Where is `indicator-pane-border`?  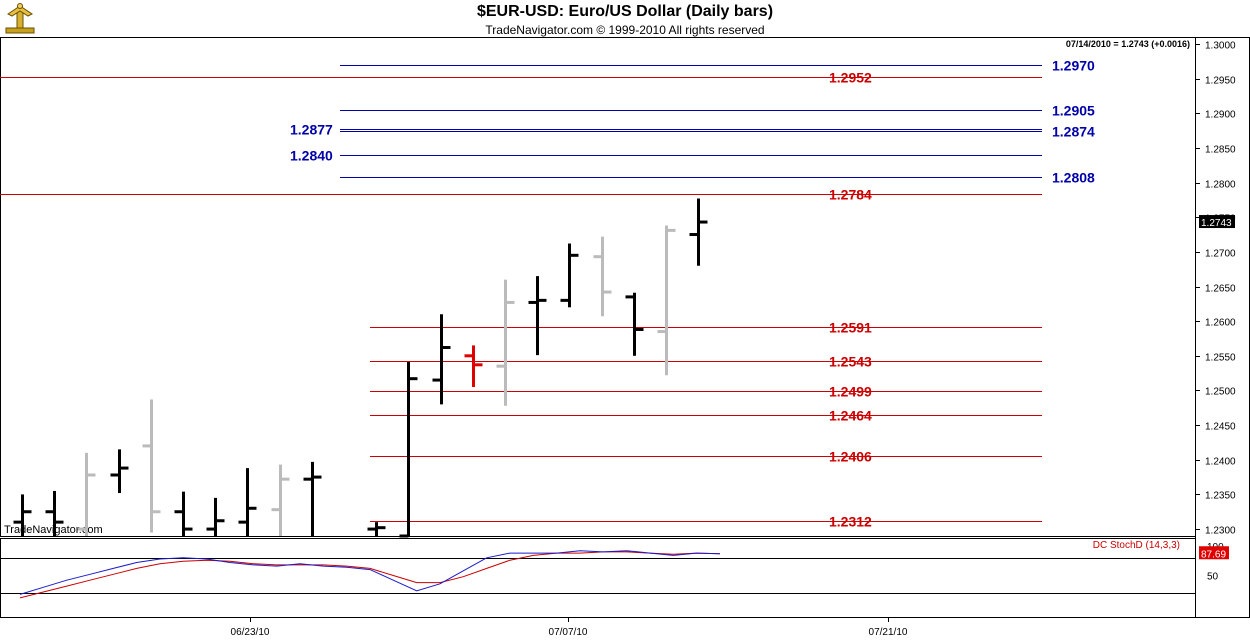
indicator-pane-border is located at coordinates (598, 578).